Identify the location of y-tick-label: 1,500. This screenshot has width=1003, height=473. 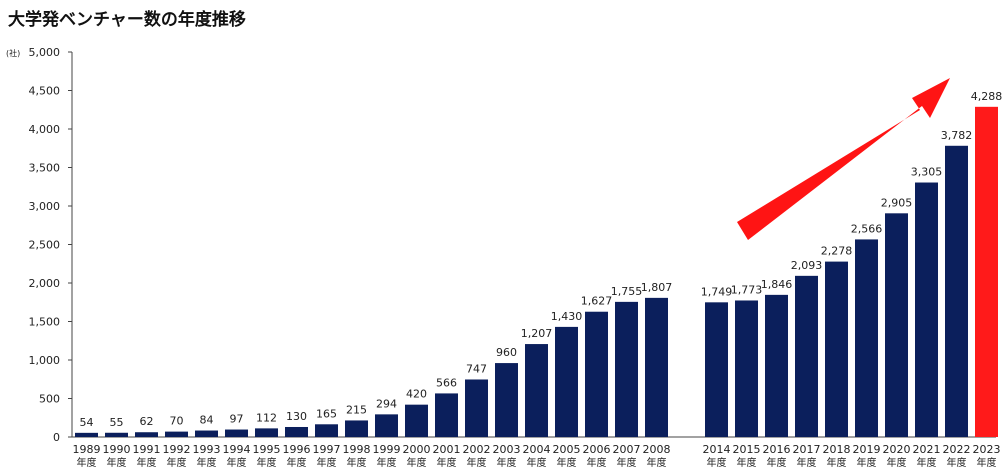
(45, 322).